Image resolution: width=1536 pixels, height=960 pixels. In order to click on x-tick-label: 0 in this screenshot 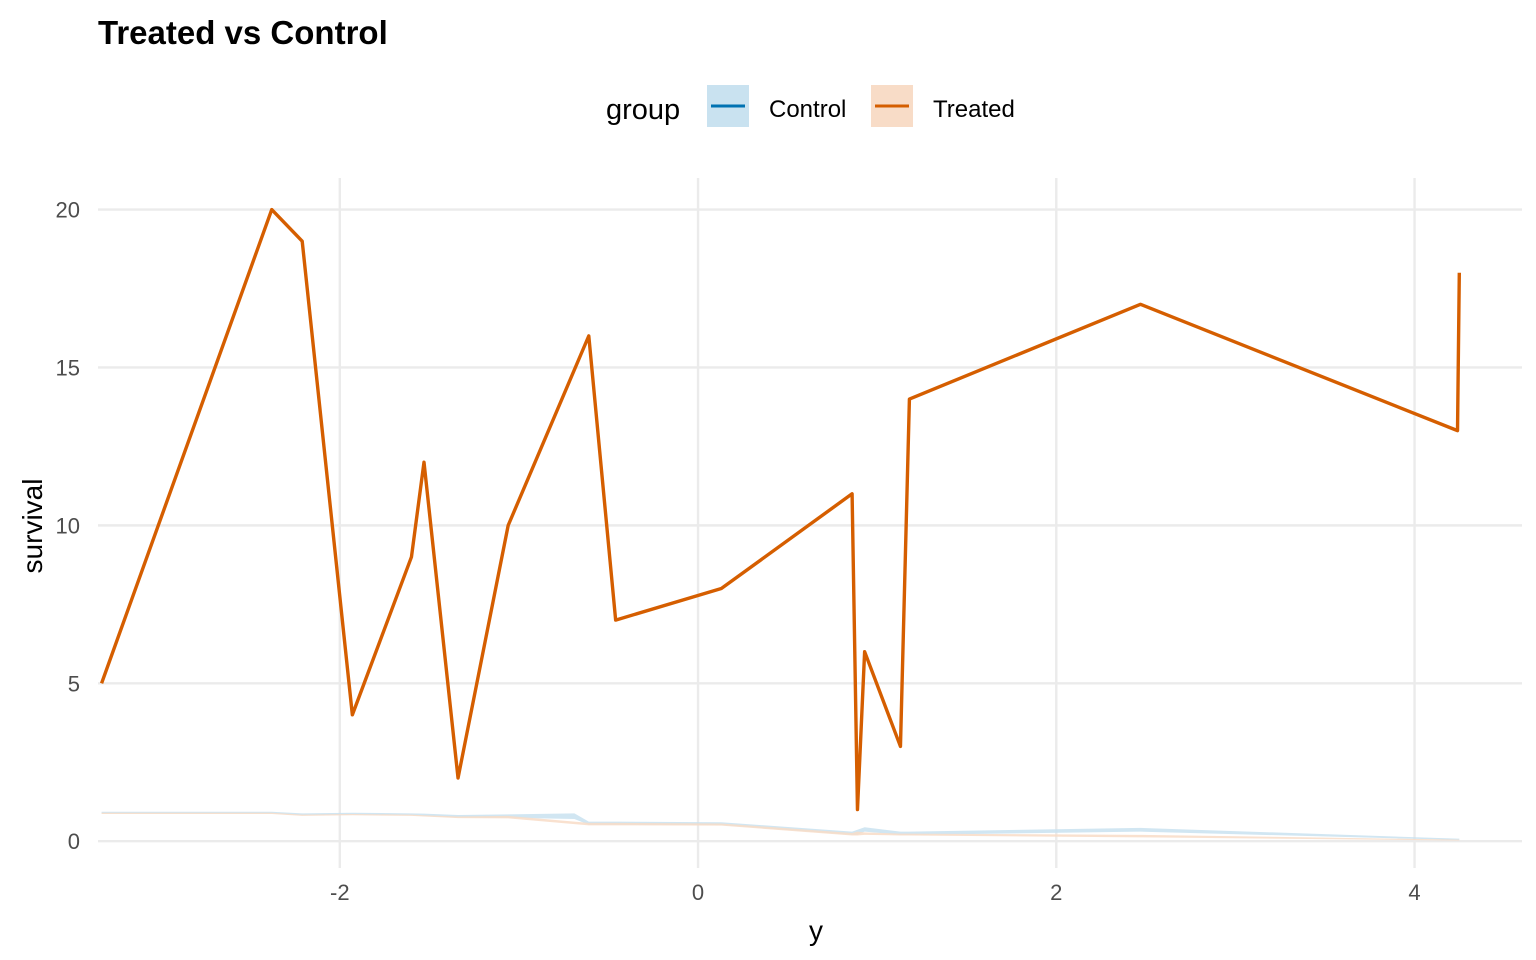, I will do `click(698, 892)`.